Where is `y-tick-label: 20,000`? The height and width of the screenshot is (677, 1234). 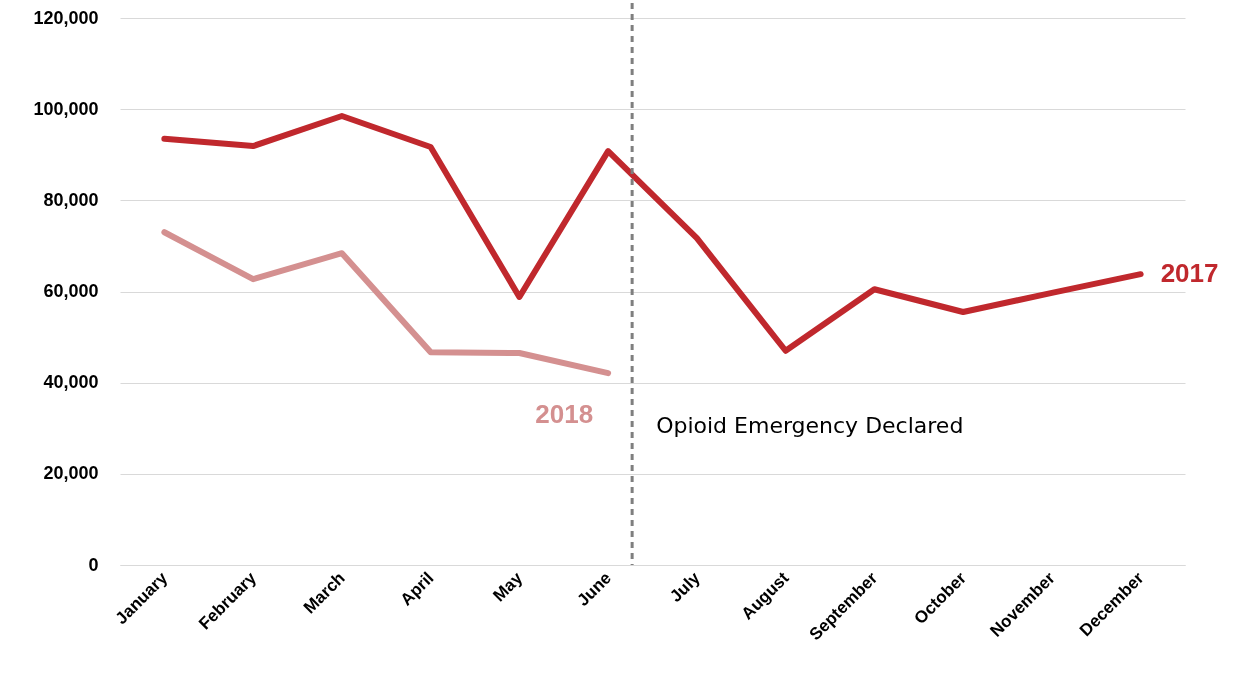 y-tick-label: 20,000 is located at coordinates (71, 473).